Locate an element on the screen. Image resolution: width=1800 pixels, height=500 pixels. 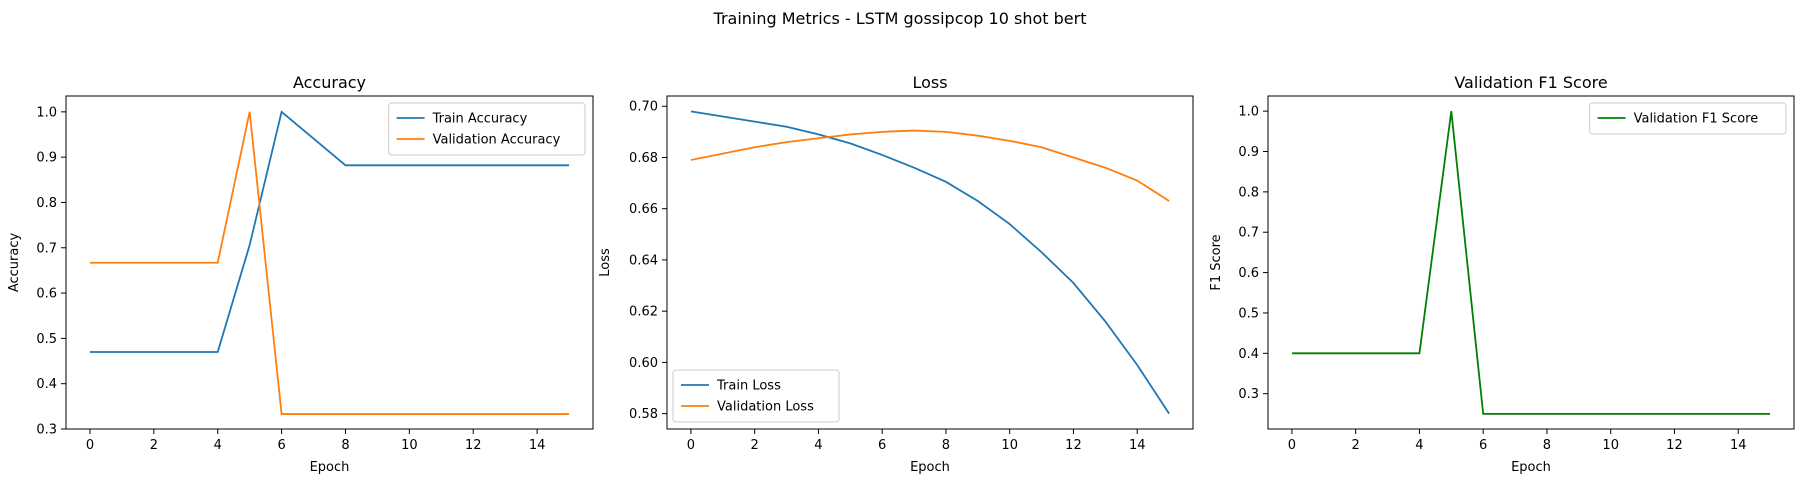
y-tick-label: 0.70 is located at coordinates (643, 107).